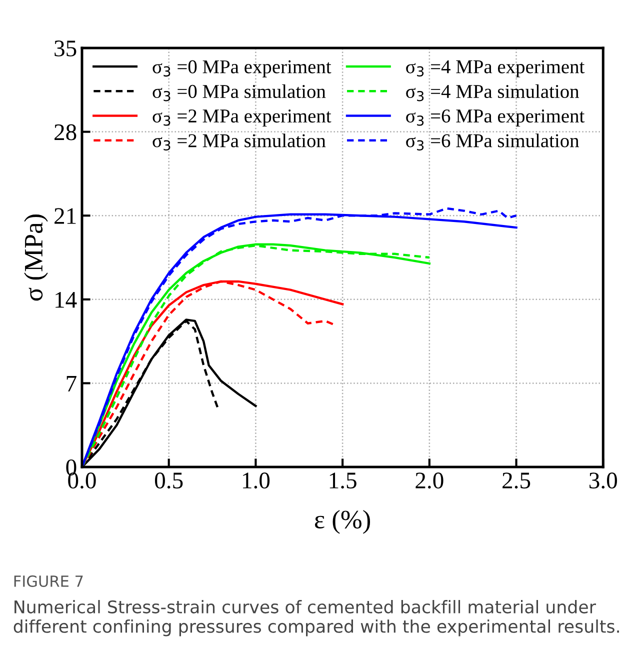 This screenshot has height=663, width=643. Describe the element at coordinates (516, 480) in the screenshot. I see `x-tick-label: 2.5` at that location.